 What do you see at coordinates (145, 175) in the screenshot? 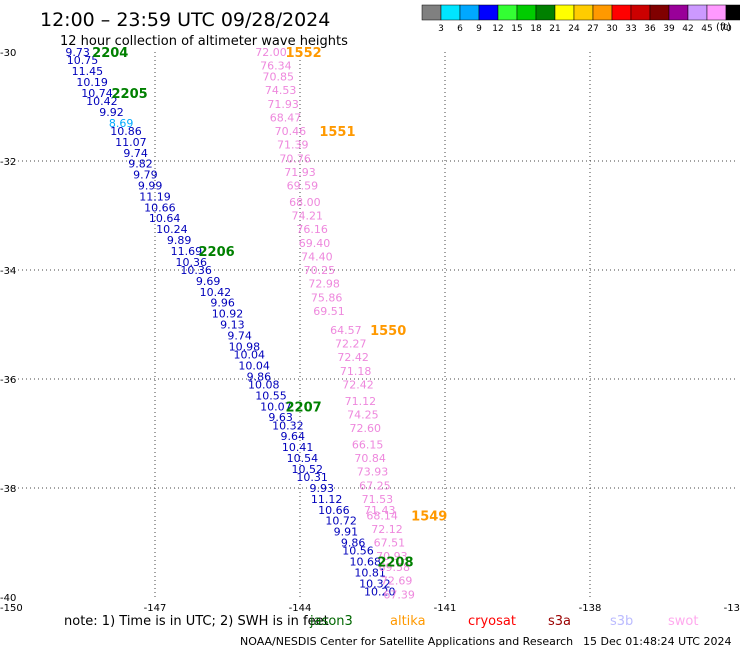
I see `jason3-swh-label: 9.79` at bounding box center [145, 175].